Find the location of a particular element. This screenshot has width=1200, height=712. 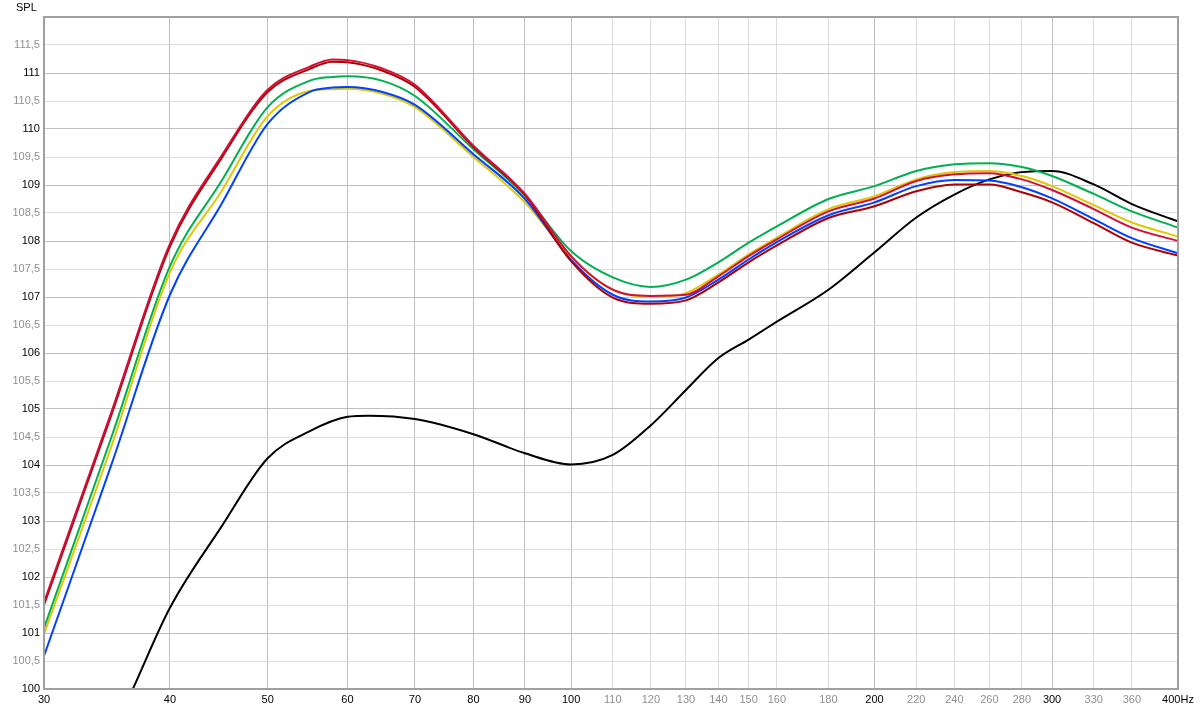

y-tick-label: 107,5 is located at coordinates (26, 268).